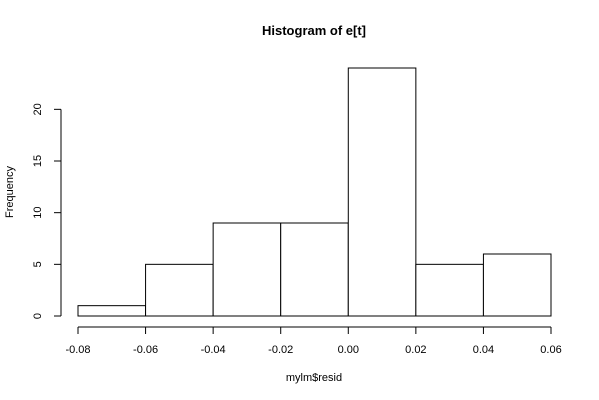 The width and height of the screenshot is (599, 400). What do you see at coordinates (550, 350) in the screenshot?
I see `x-tick-label: 0.06` at bounding box center [550, 350].